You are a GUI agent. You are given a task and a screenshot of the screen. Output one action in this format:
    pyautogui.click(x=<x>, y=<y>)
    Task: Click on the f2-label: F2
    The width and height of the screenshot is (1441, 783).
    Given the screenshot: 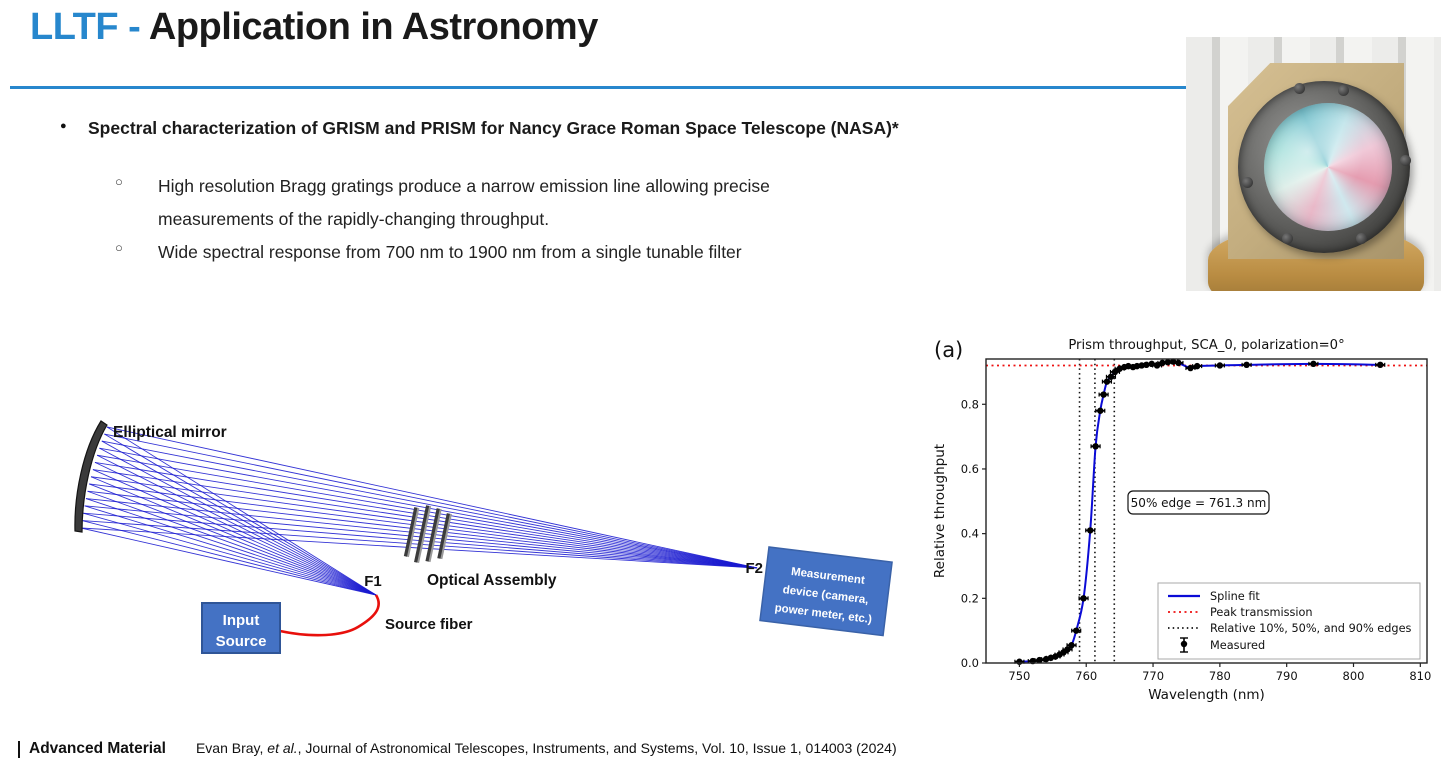 What is the action you would take?
    pyautogui.click(x=754, y=568)
    